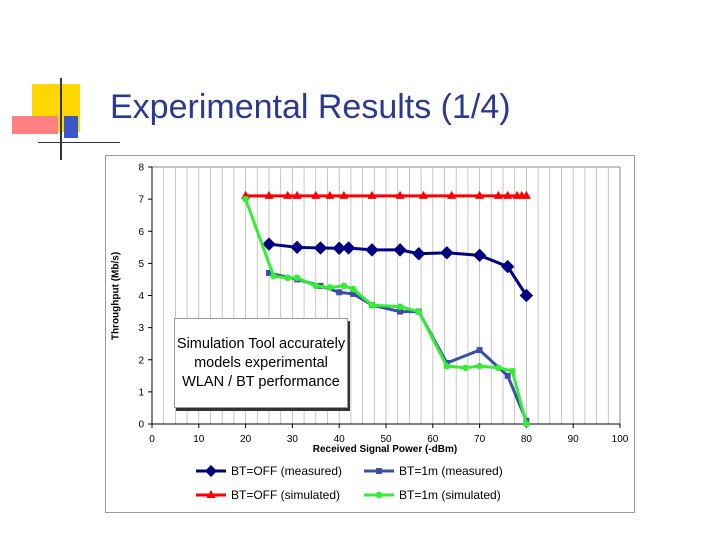 The width and height of the screenshot is (720, 540). I want to click on legend-label: BT=OFF (measured), so click(287, 471).